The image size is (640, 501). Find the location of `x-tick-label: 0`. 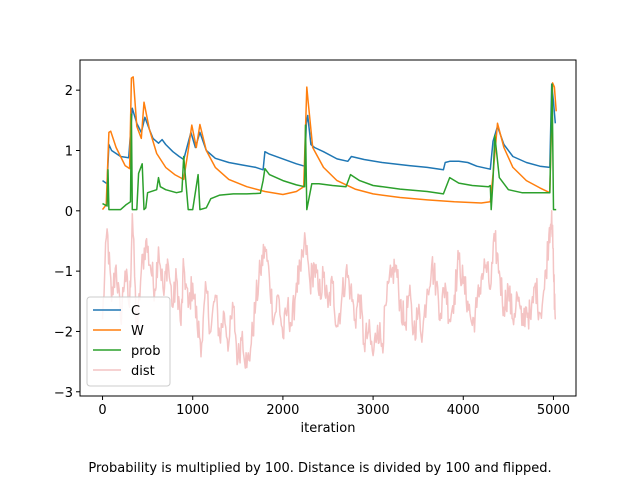

x-tick-label: 0 is located at coordinates (102, 410).